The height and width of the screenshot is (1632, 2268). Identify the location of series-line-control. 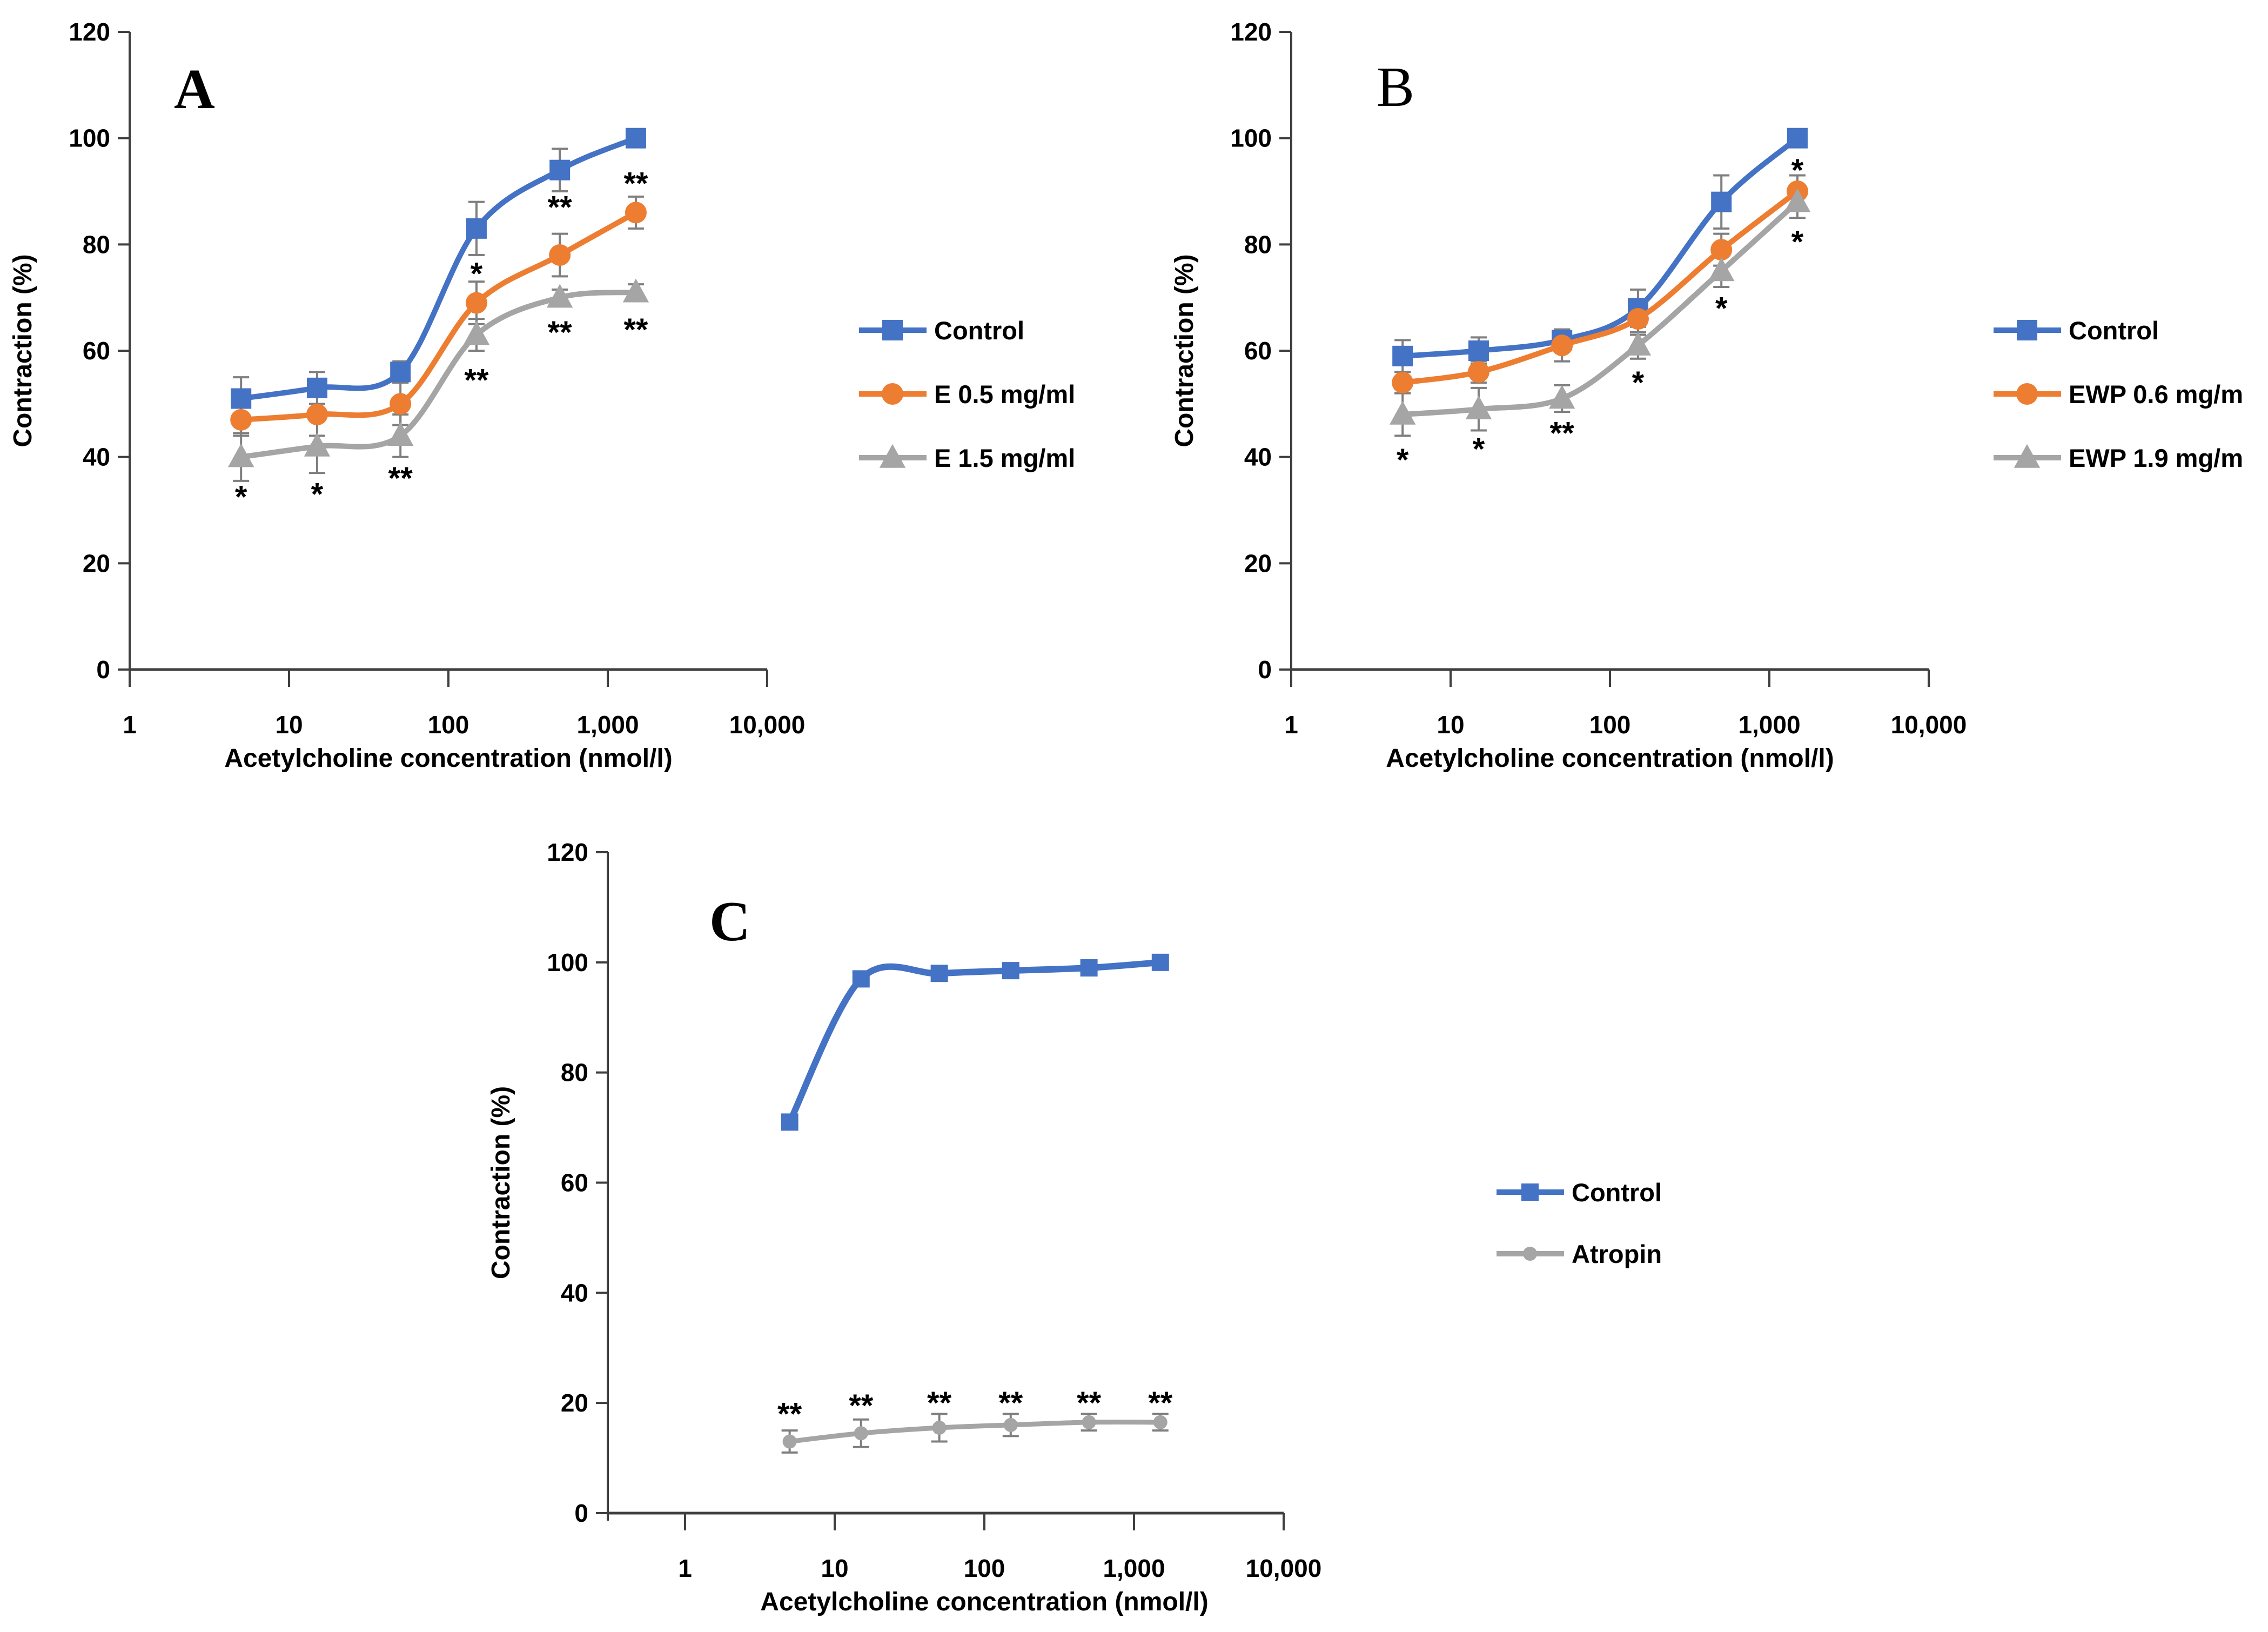
(975, 1042).